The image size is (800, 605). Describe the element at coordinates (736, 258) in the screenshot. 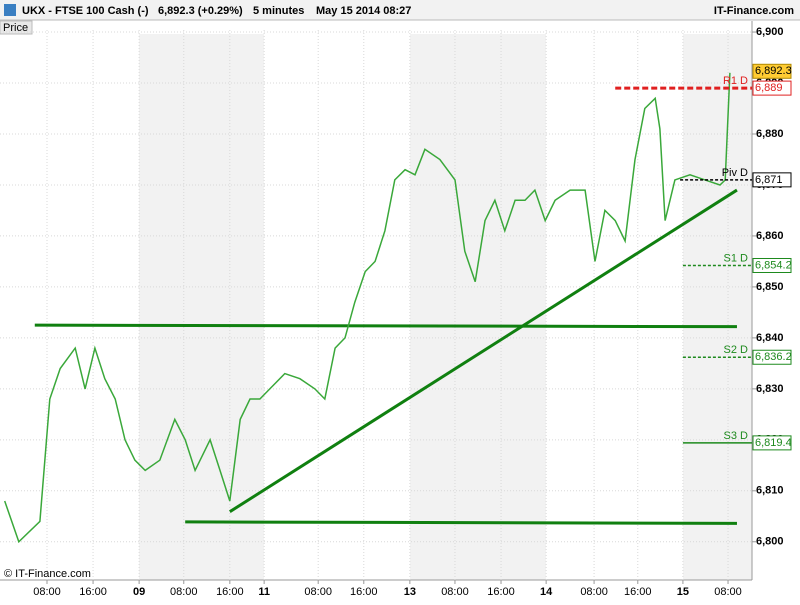

I see `level-name: S1 D` at that location.